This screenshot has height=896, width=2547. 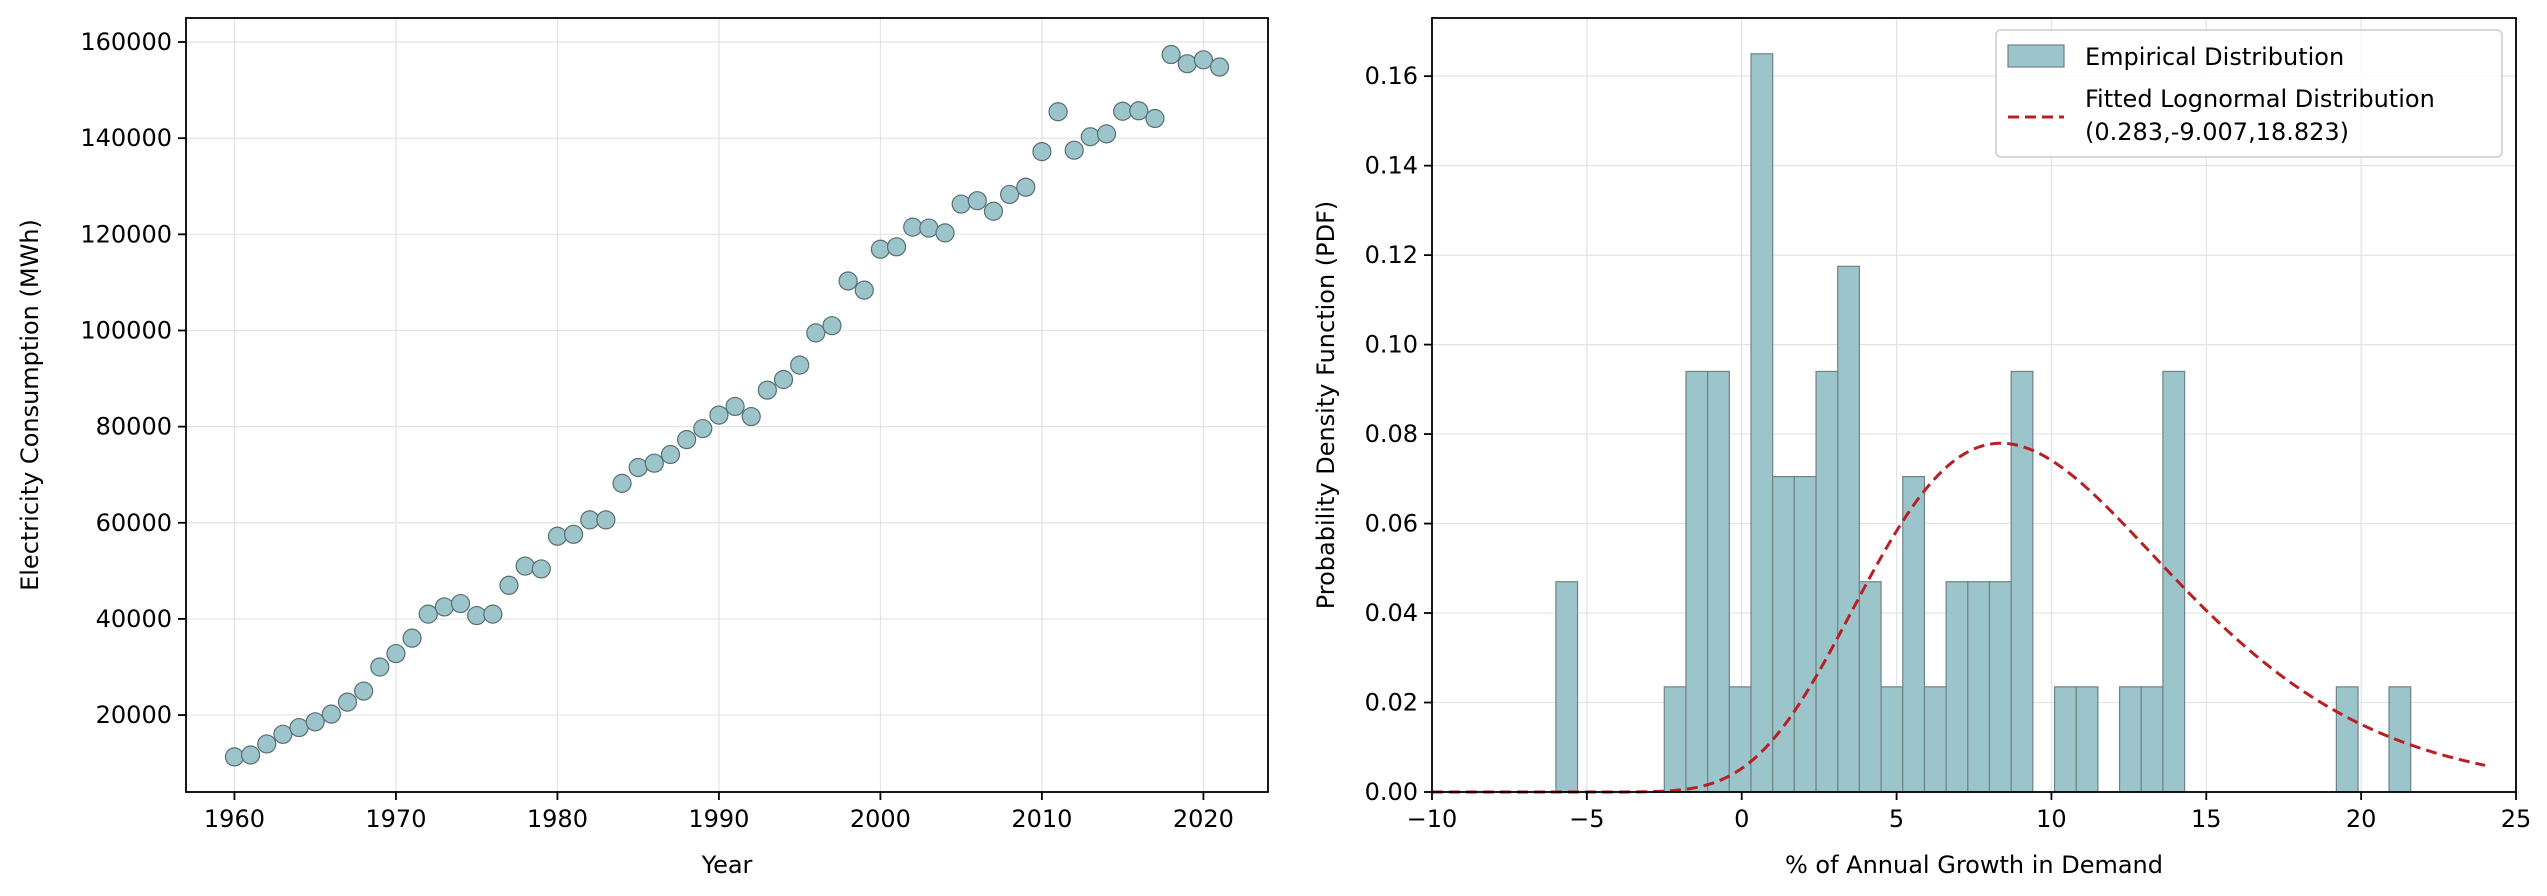 What do you see at coordinates (727, 865) in the screenshot?
I see `scatter-x-axis-title: Year` at bounding box center [727, 865].